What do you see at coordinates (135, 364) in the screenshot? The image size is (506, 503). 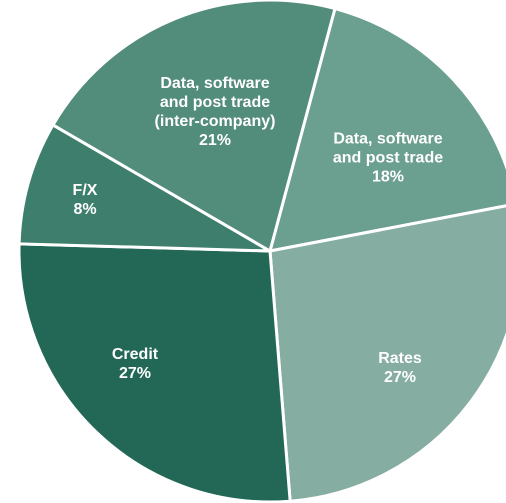 I see `slice-label: Credit 27%` at bounding box center [135, 364].